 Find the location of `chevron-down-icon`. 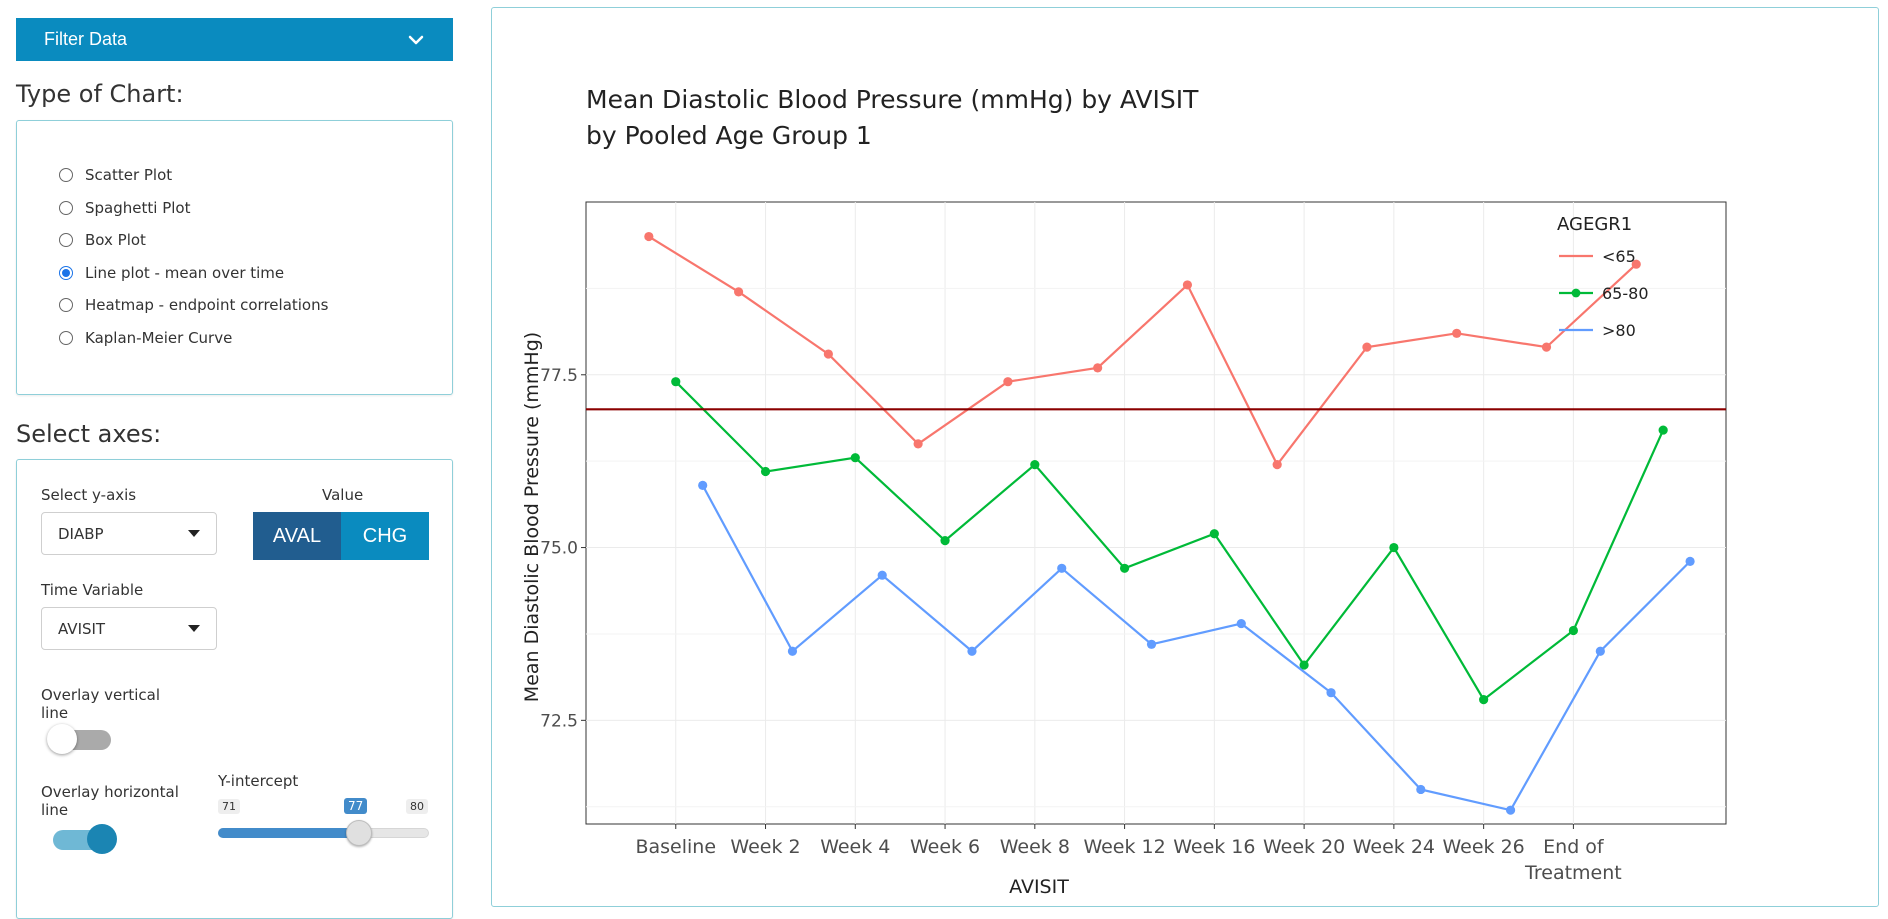

chevron-down-icon is located at coordinates (416, 39).